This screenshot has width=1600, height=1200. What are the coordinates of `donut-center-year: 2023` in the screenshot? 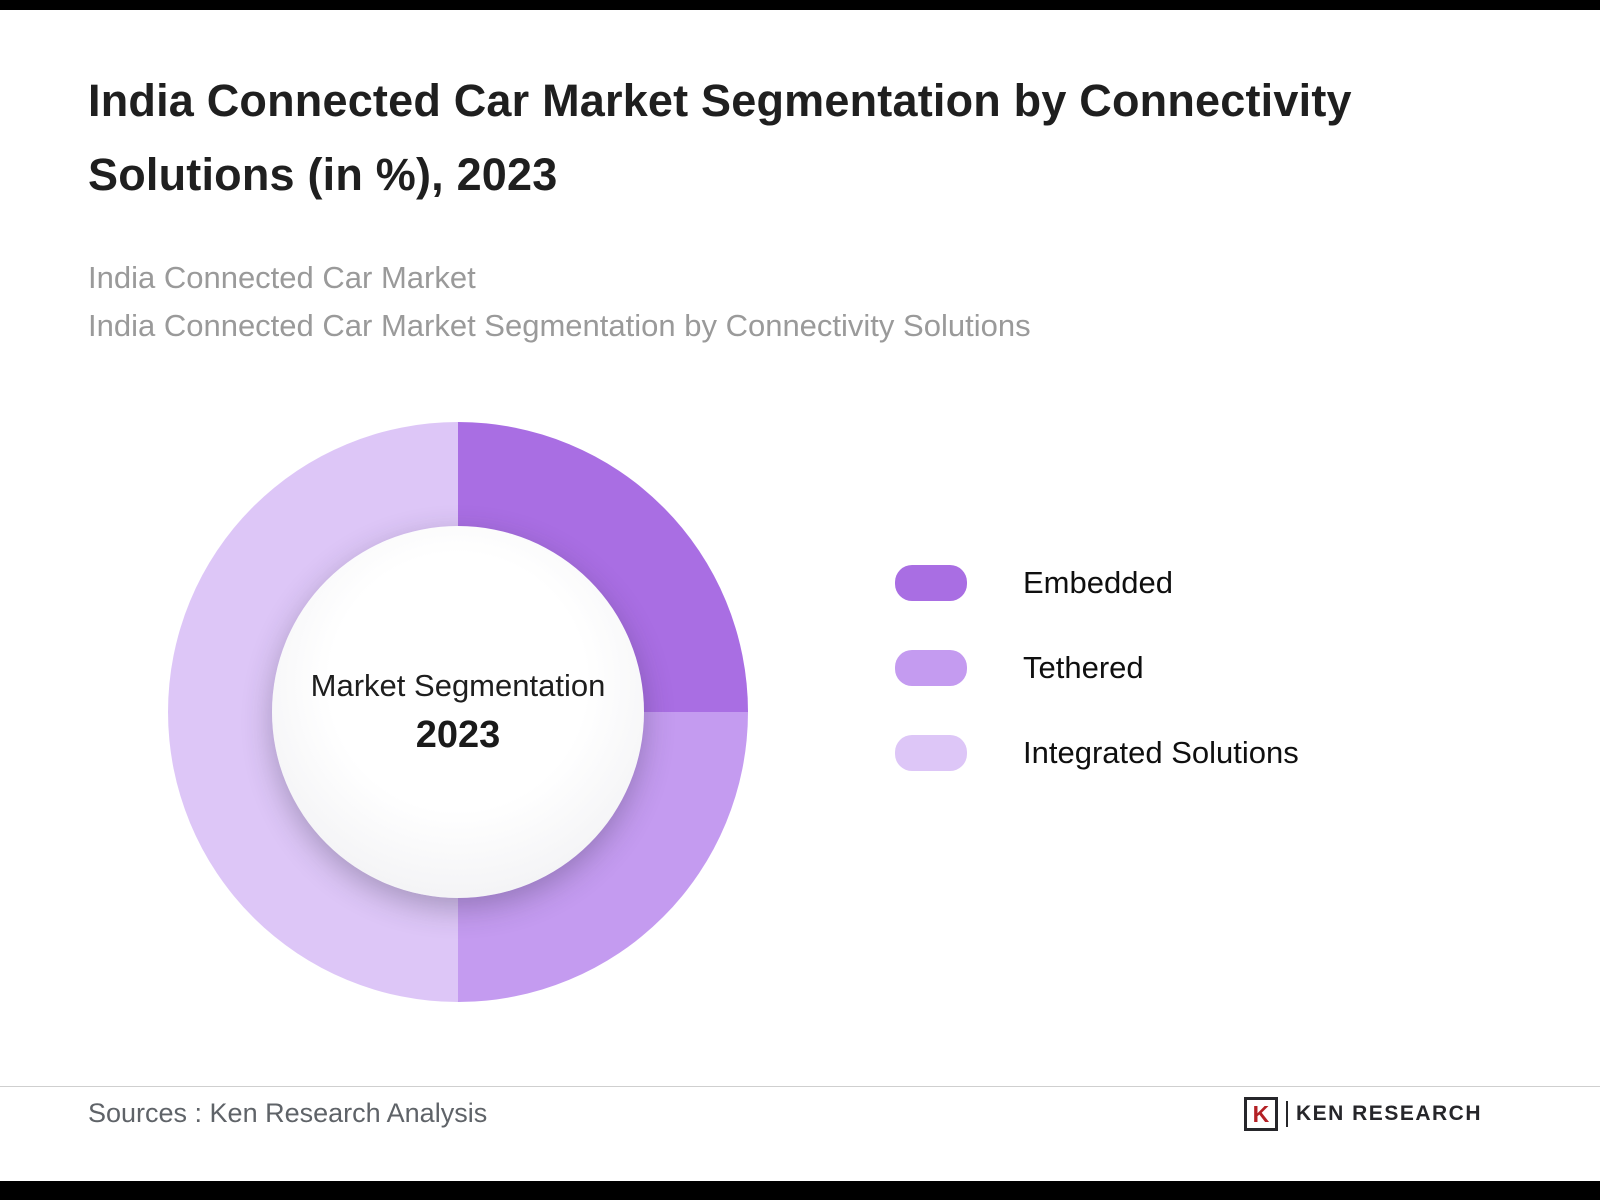 It's located at (458, 734).